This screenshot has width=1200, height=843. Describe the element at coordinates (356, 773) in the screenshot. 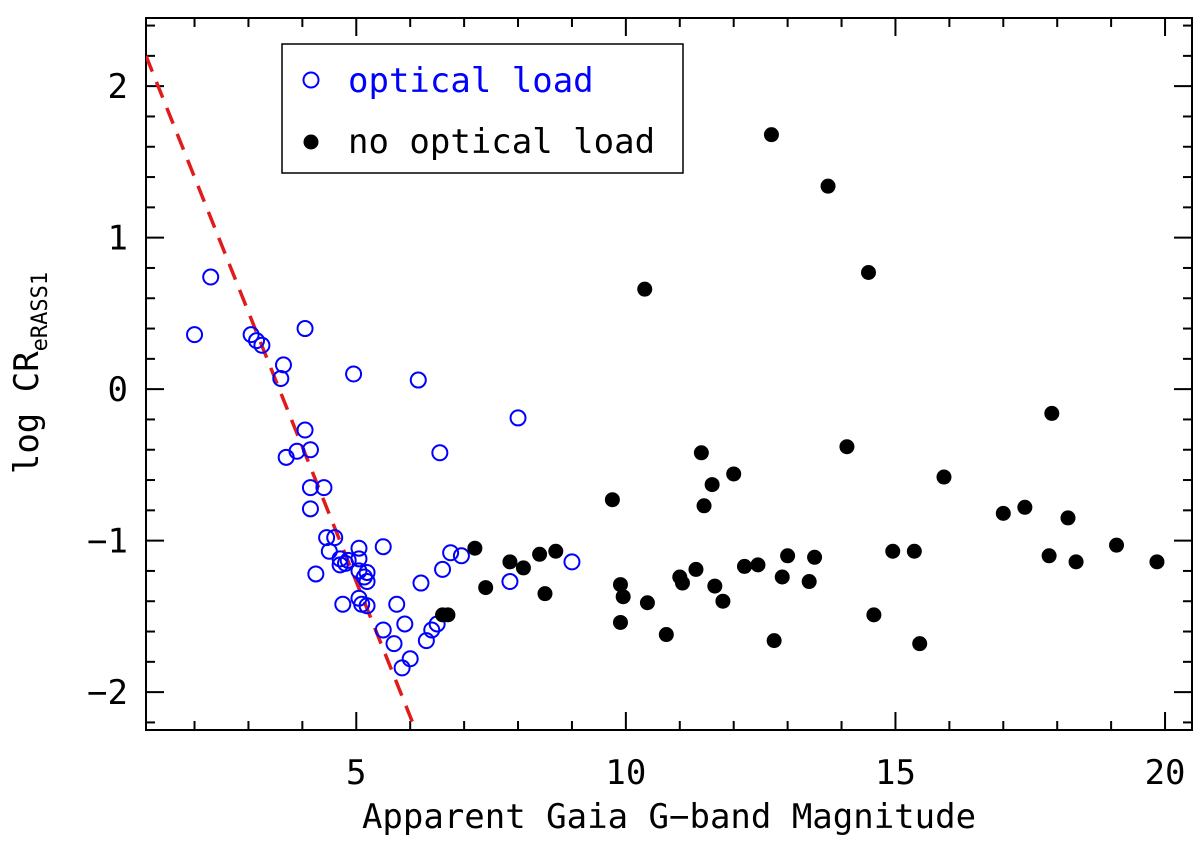

I see `x-tick-label: 5` at that location.